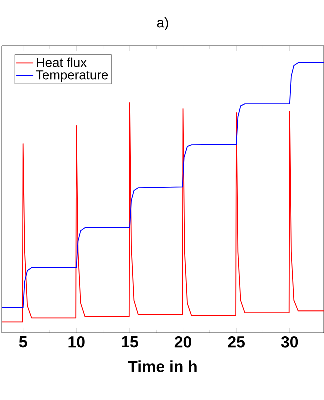 This screenshot has height=400, width=324. I want to click on x-tick-label: 20, so click(183, 342).